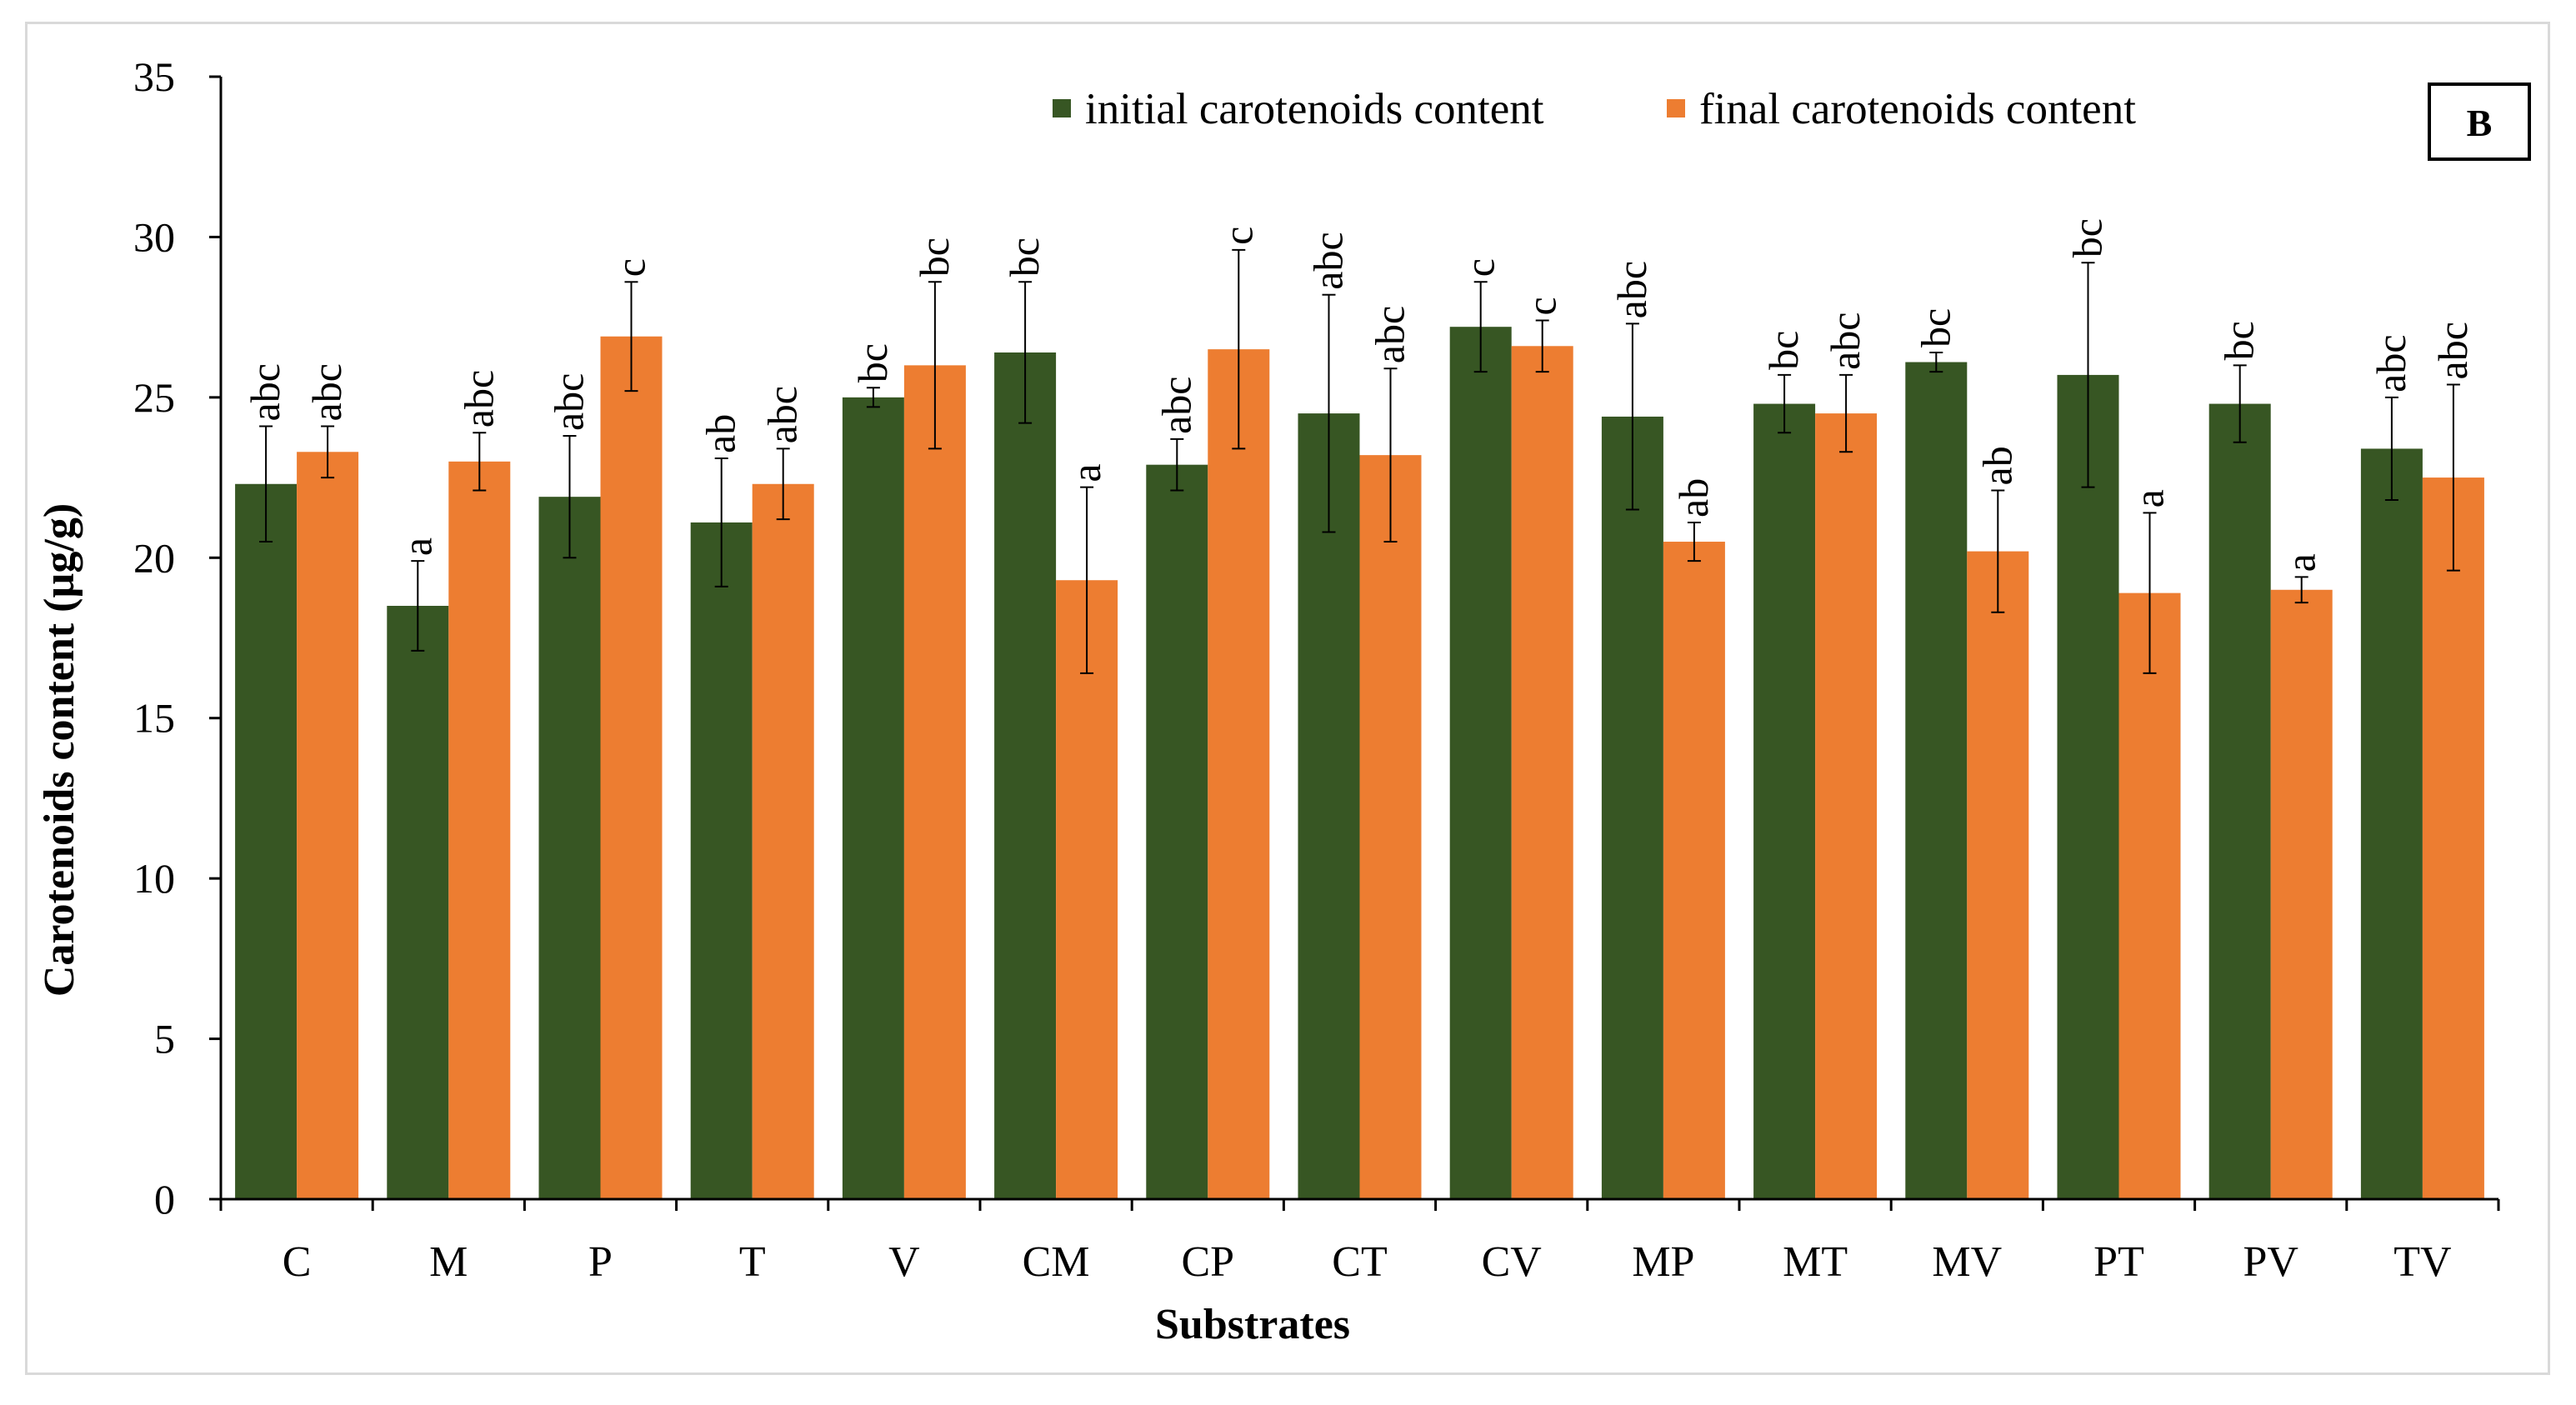 The height and width of the screenshot is (1405, 2576). Describe the element at coordinates (601, 1262) in the screenshot. I see `x-tick-label-P: P` at that location.